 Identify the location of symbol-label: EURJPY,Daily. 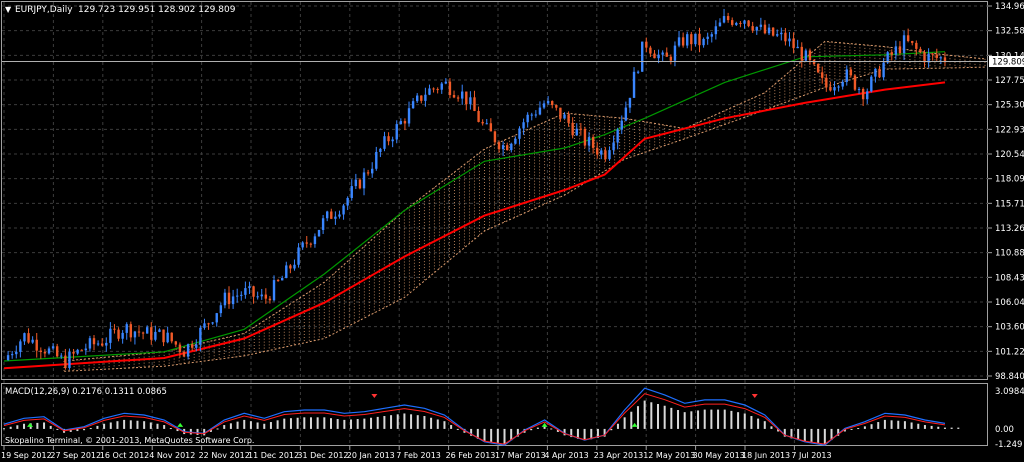
(44, 10).